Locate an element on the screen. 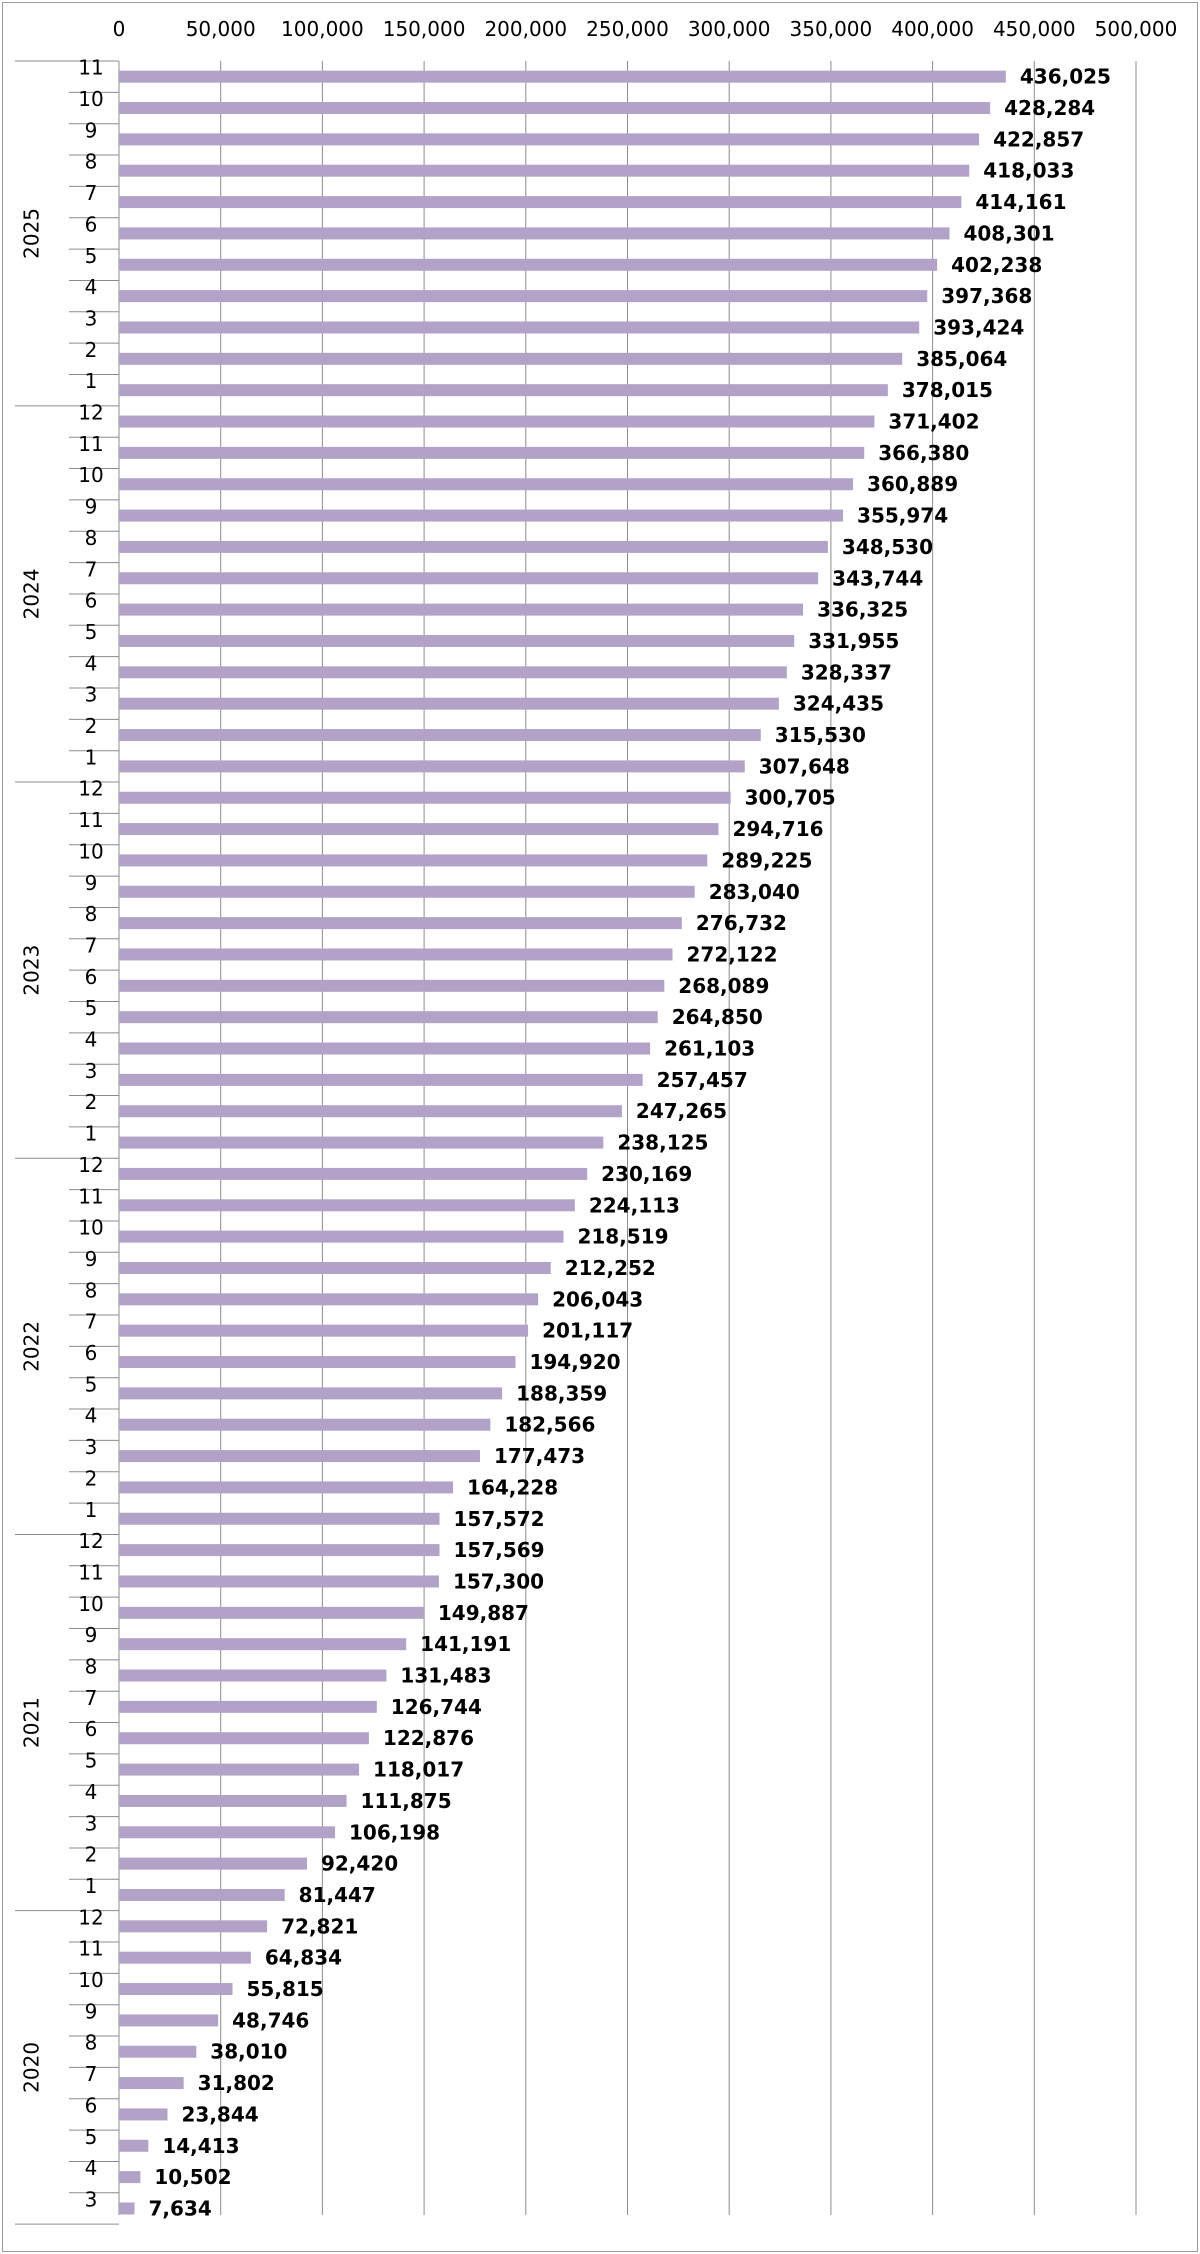  data-label: 272,122 is located at coordinates (731, 954).